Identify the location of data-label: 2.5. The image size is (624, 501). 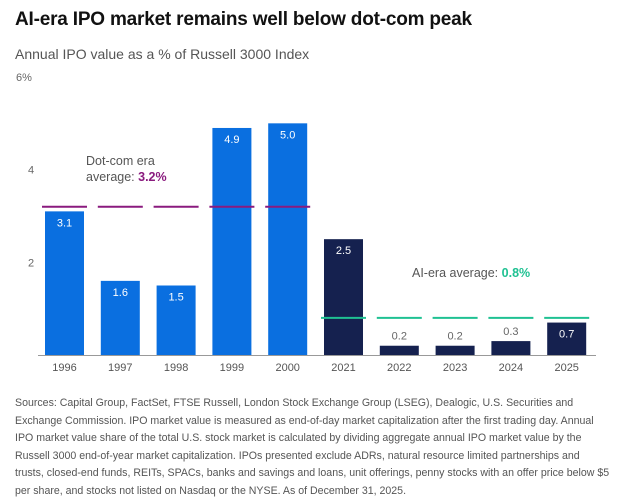
(343, 251).